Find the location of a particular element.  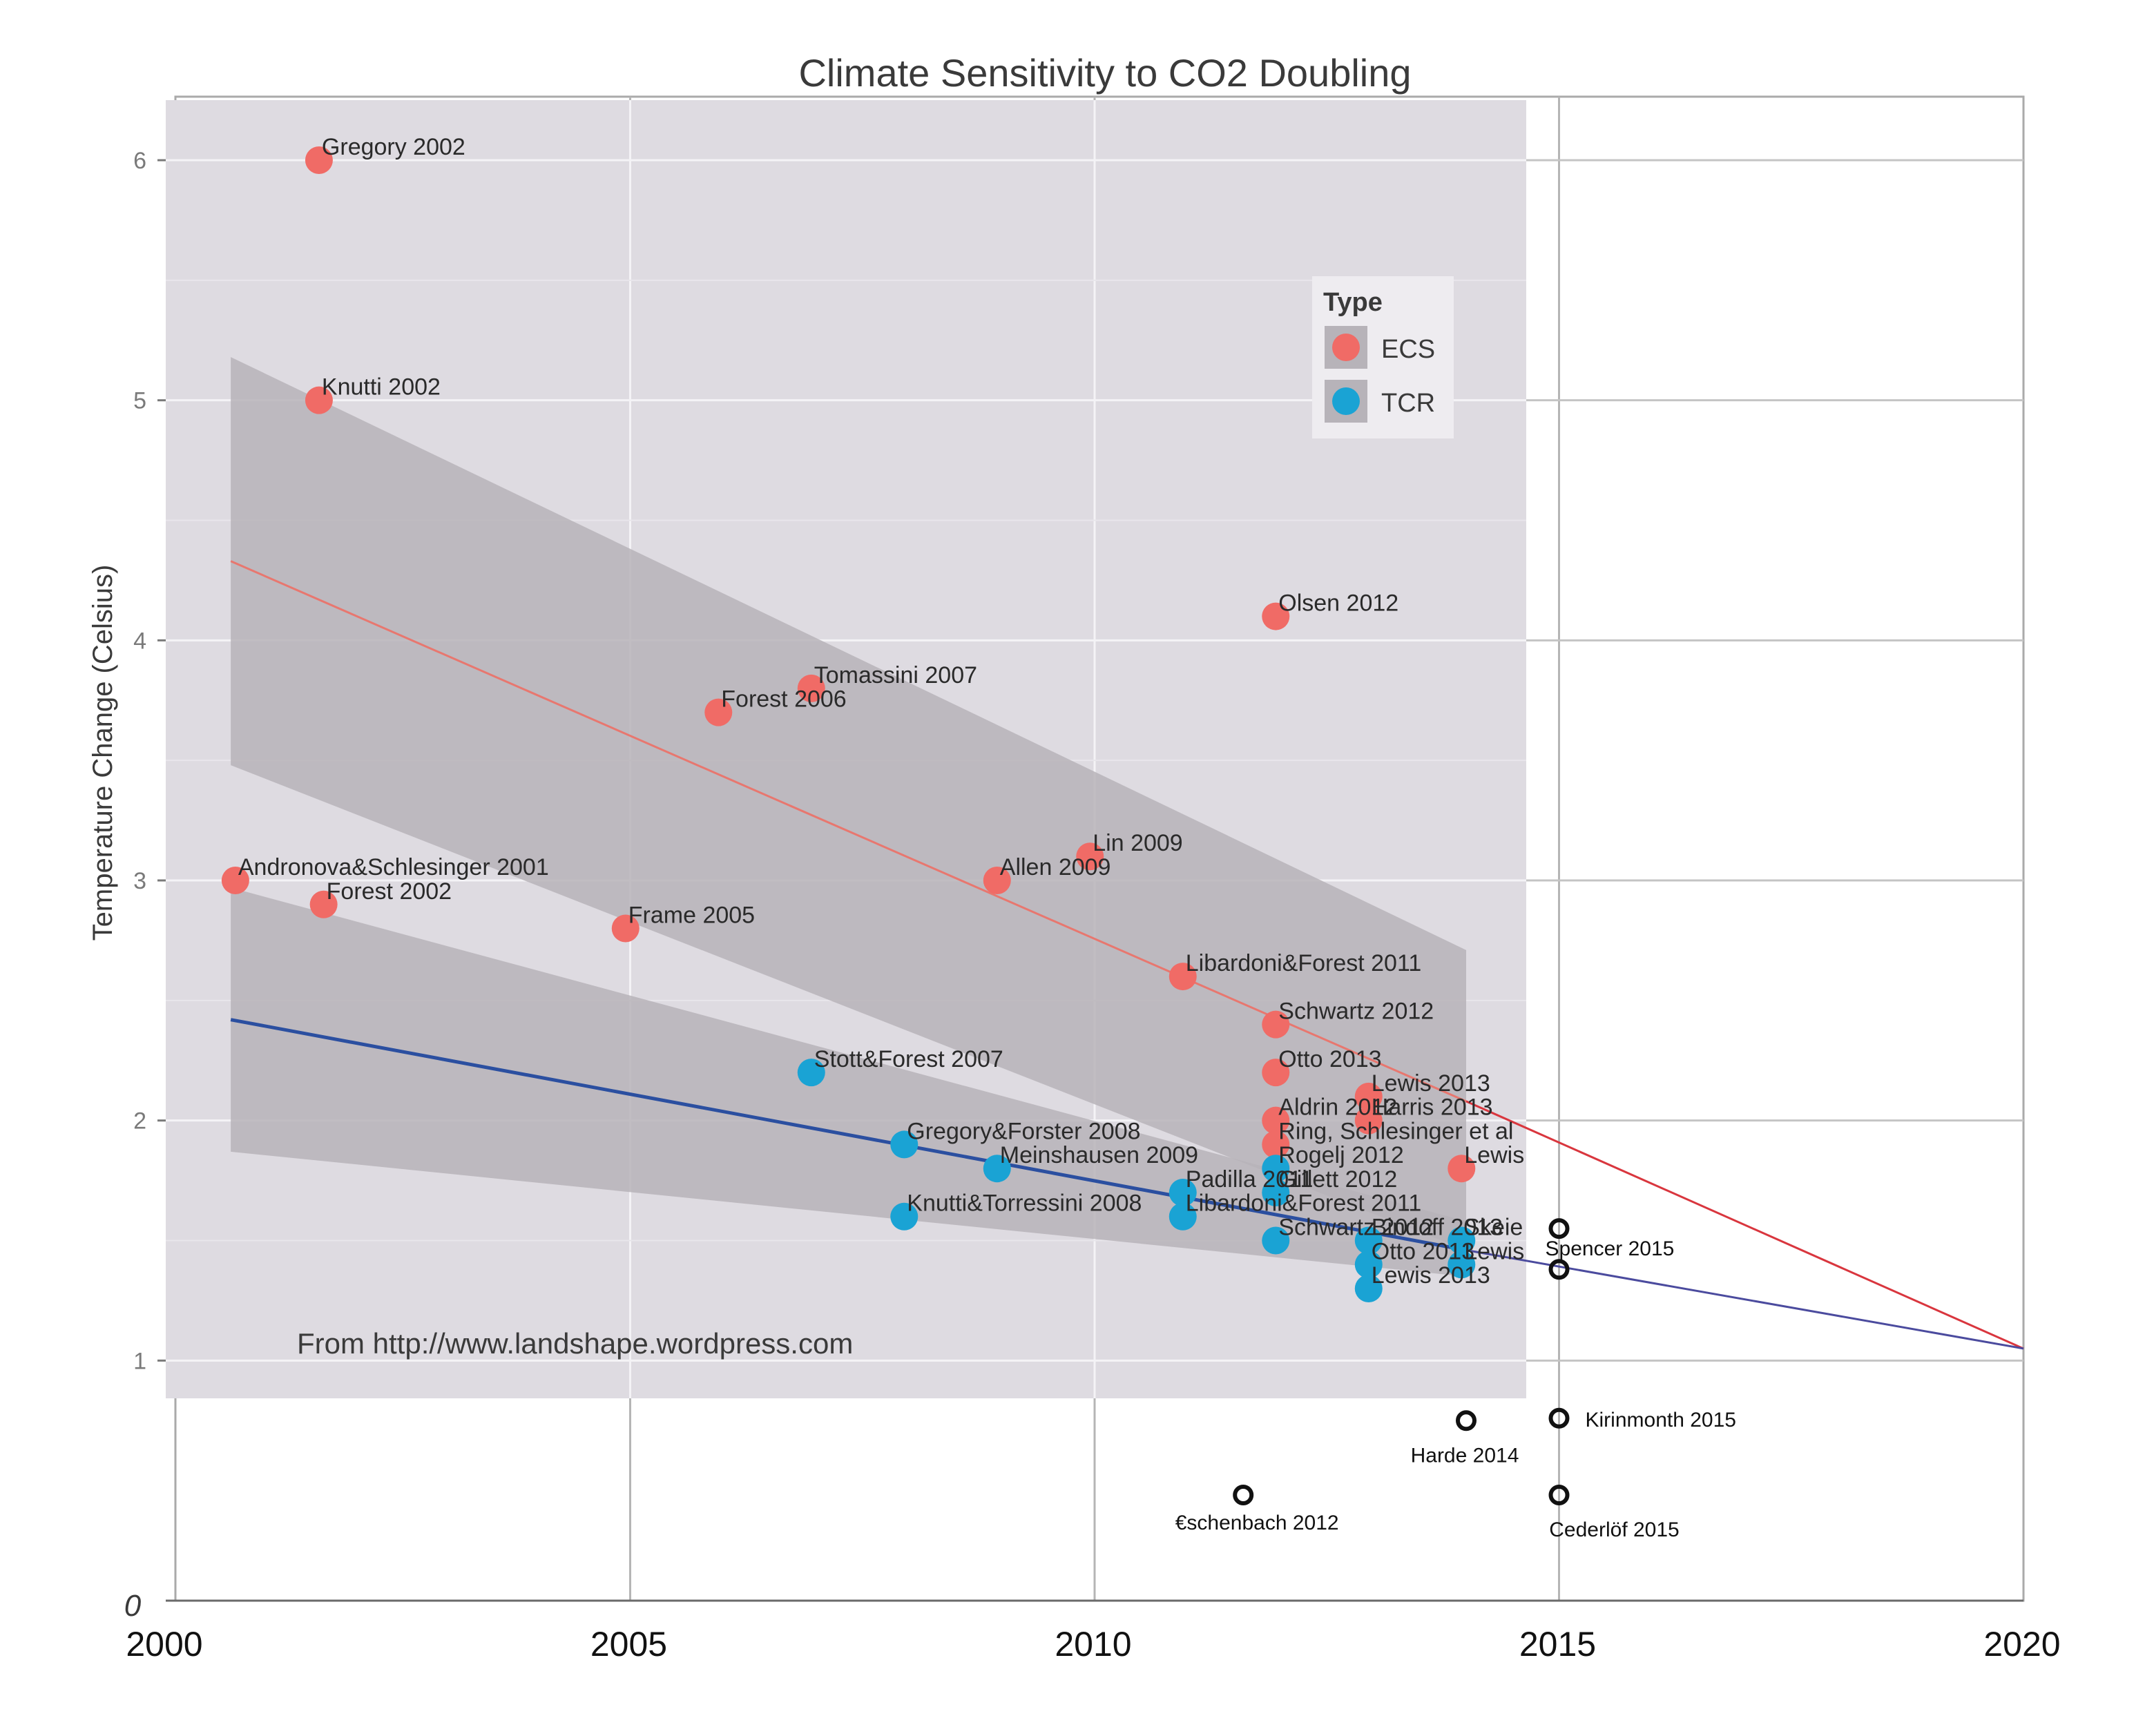

x-tick-label: 2000 is located at coordinates (164, 1644).